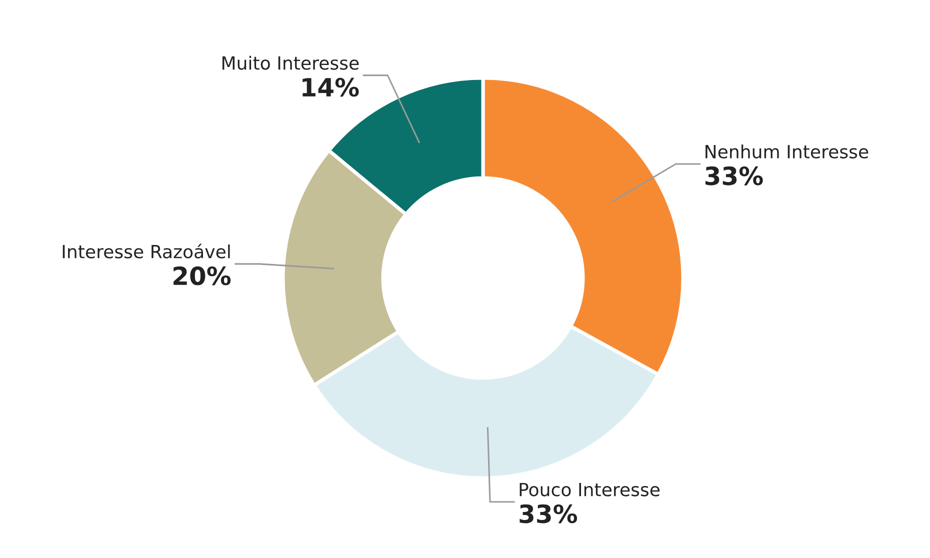 This screenshot has width=930, height=558. Describe the element at coordinates (787, 151) in the screenshot. I see `slice-label: Nenhum Interesse` at that location.